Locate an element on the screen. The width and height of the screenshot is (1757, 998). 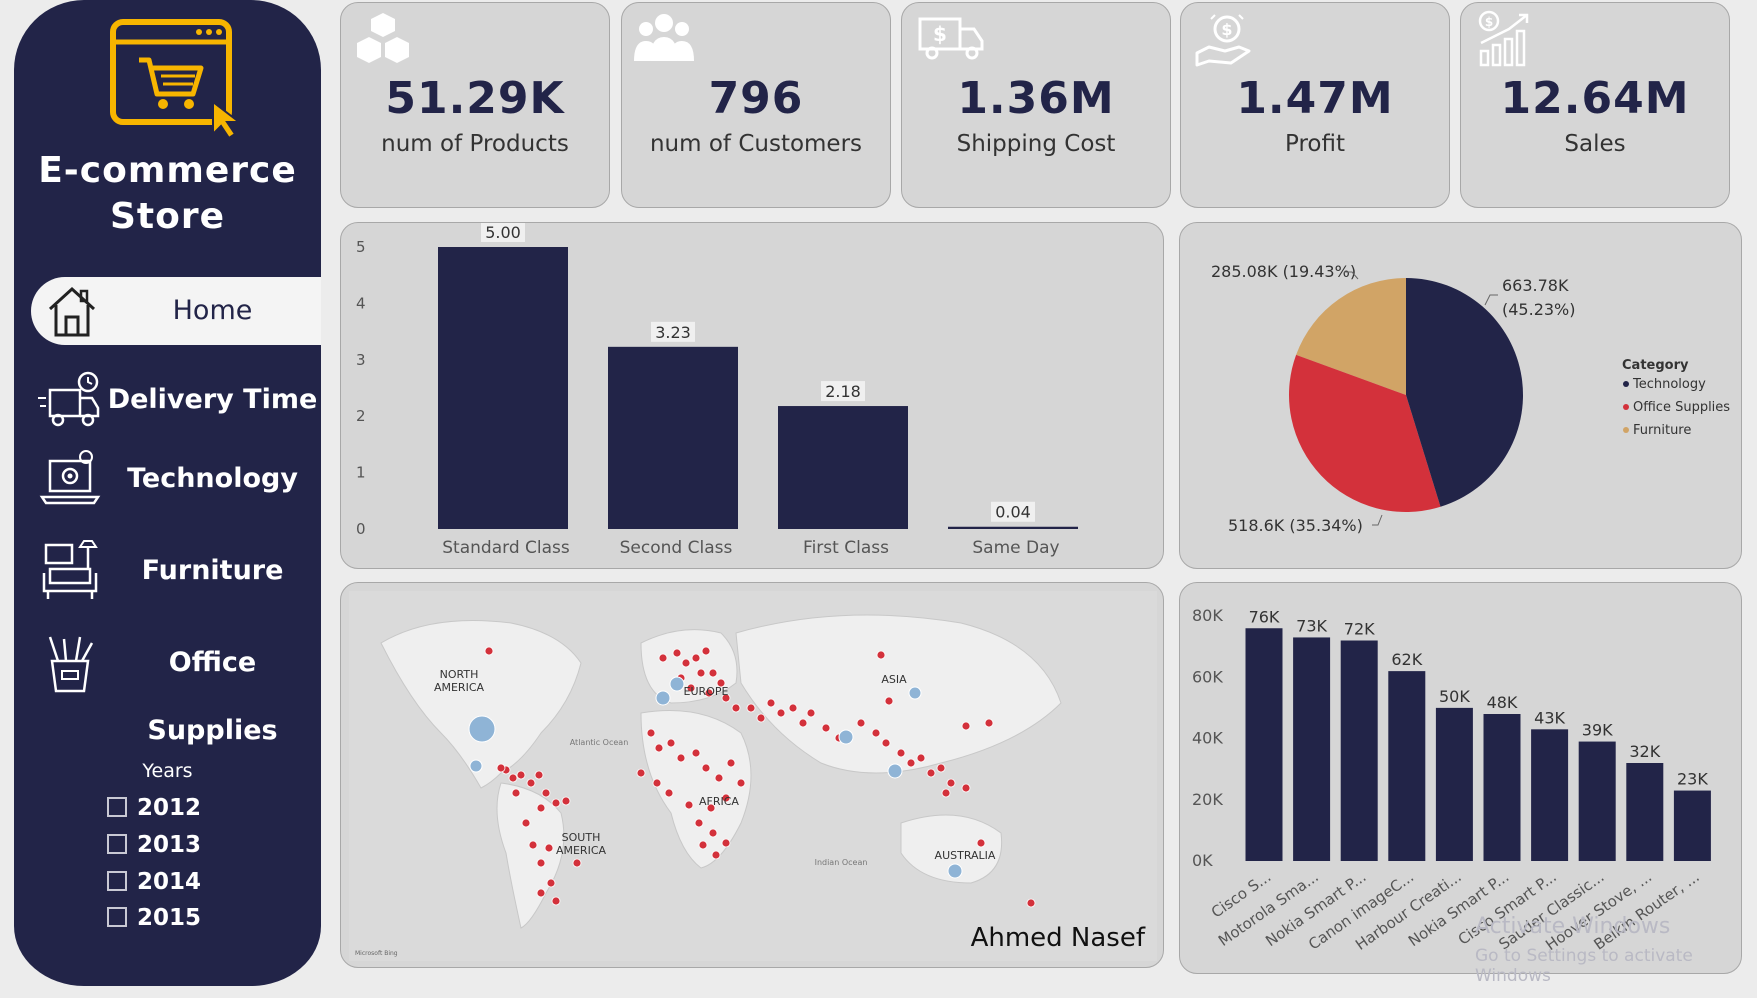
year-label: 2014 is located at coordinates (169, 882).